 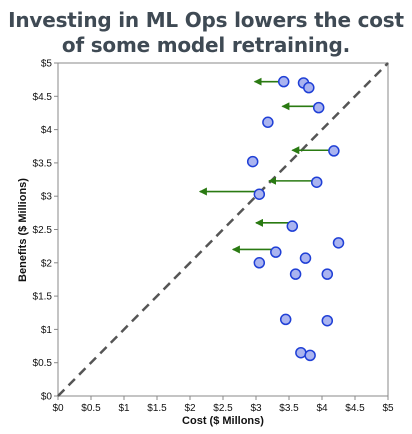 I want to click on chart-title-line-2: of some model retraining., so click(x=206, y=45).